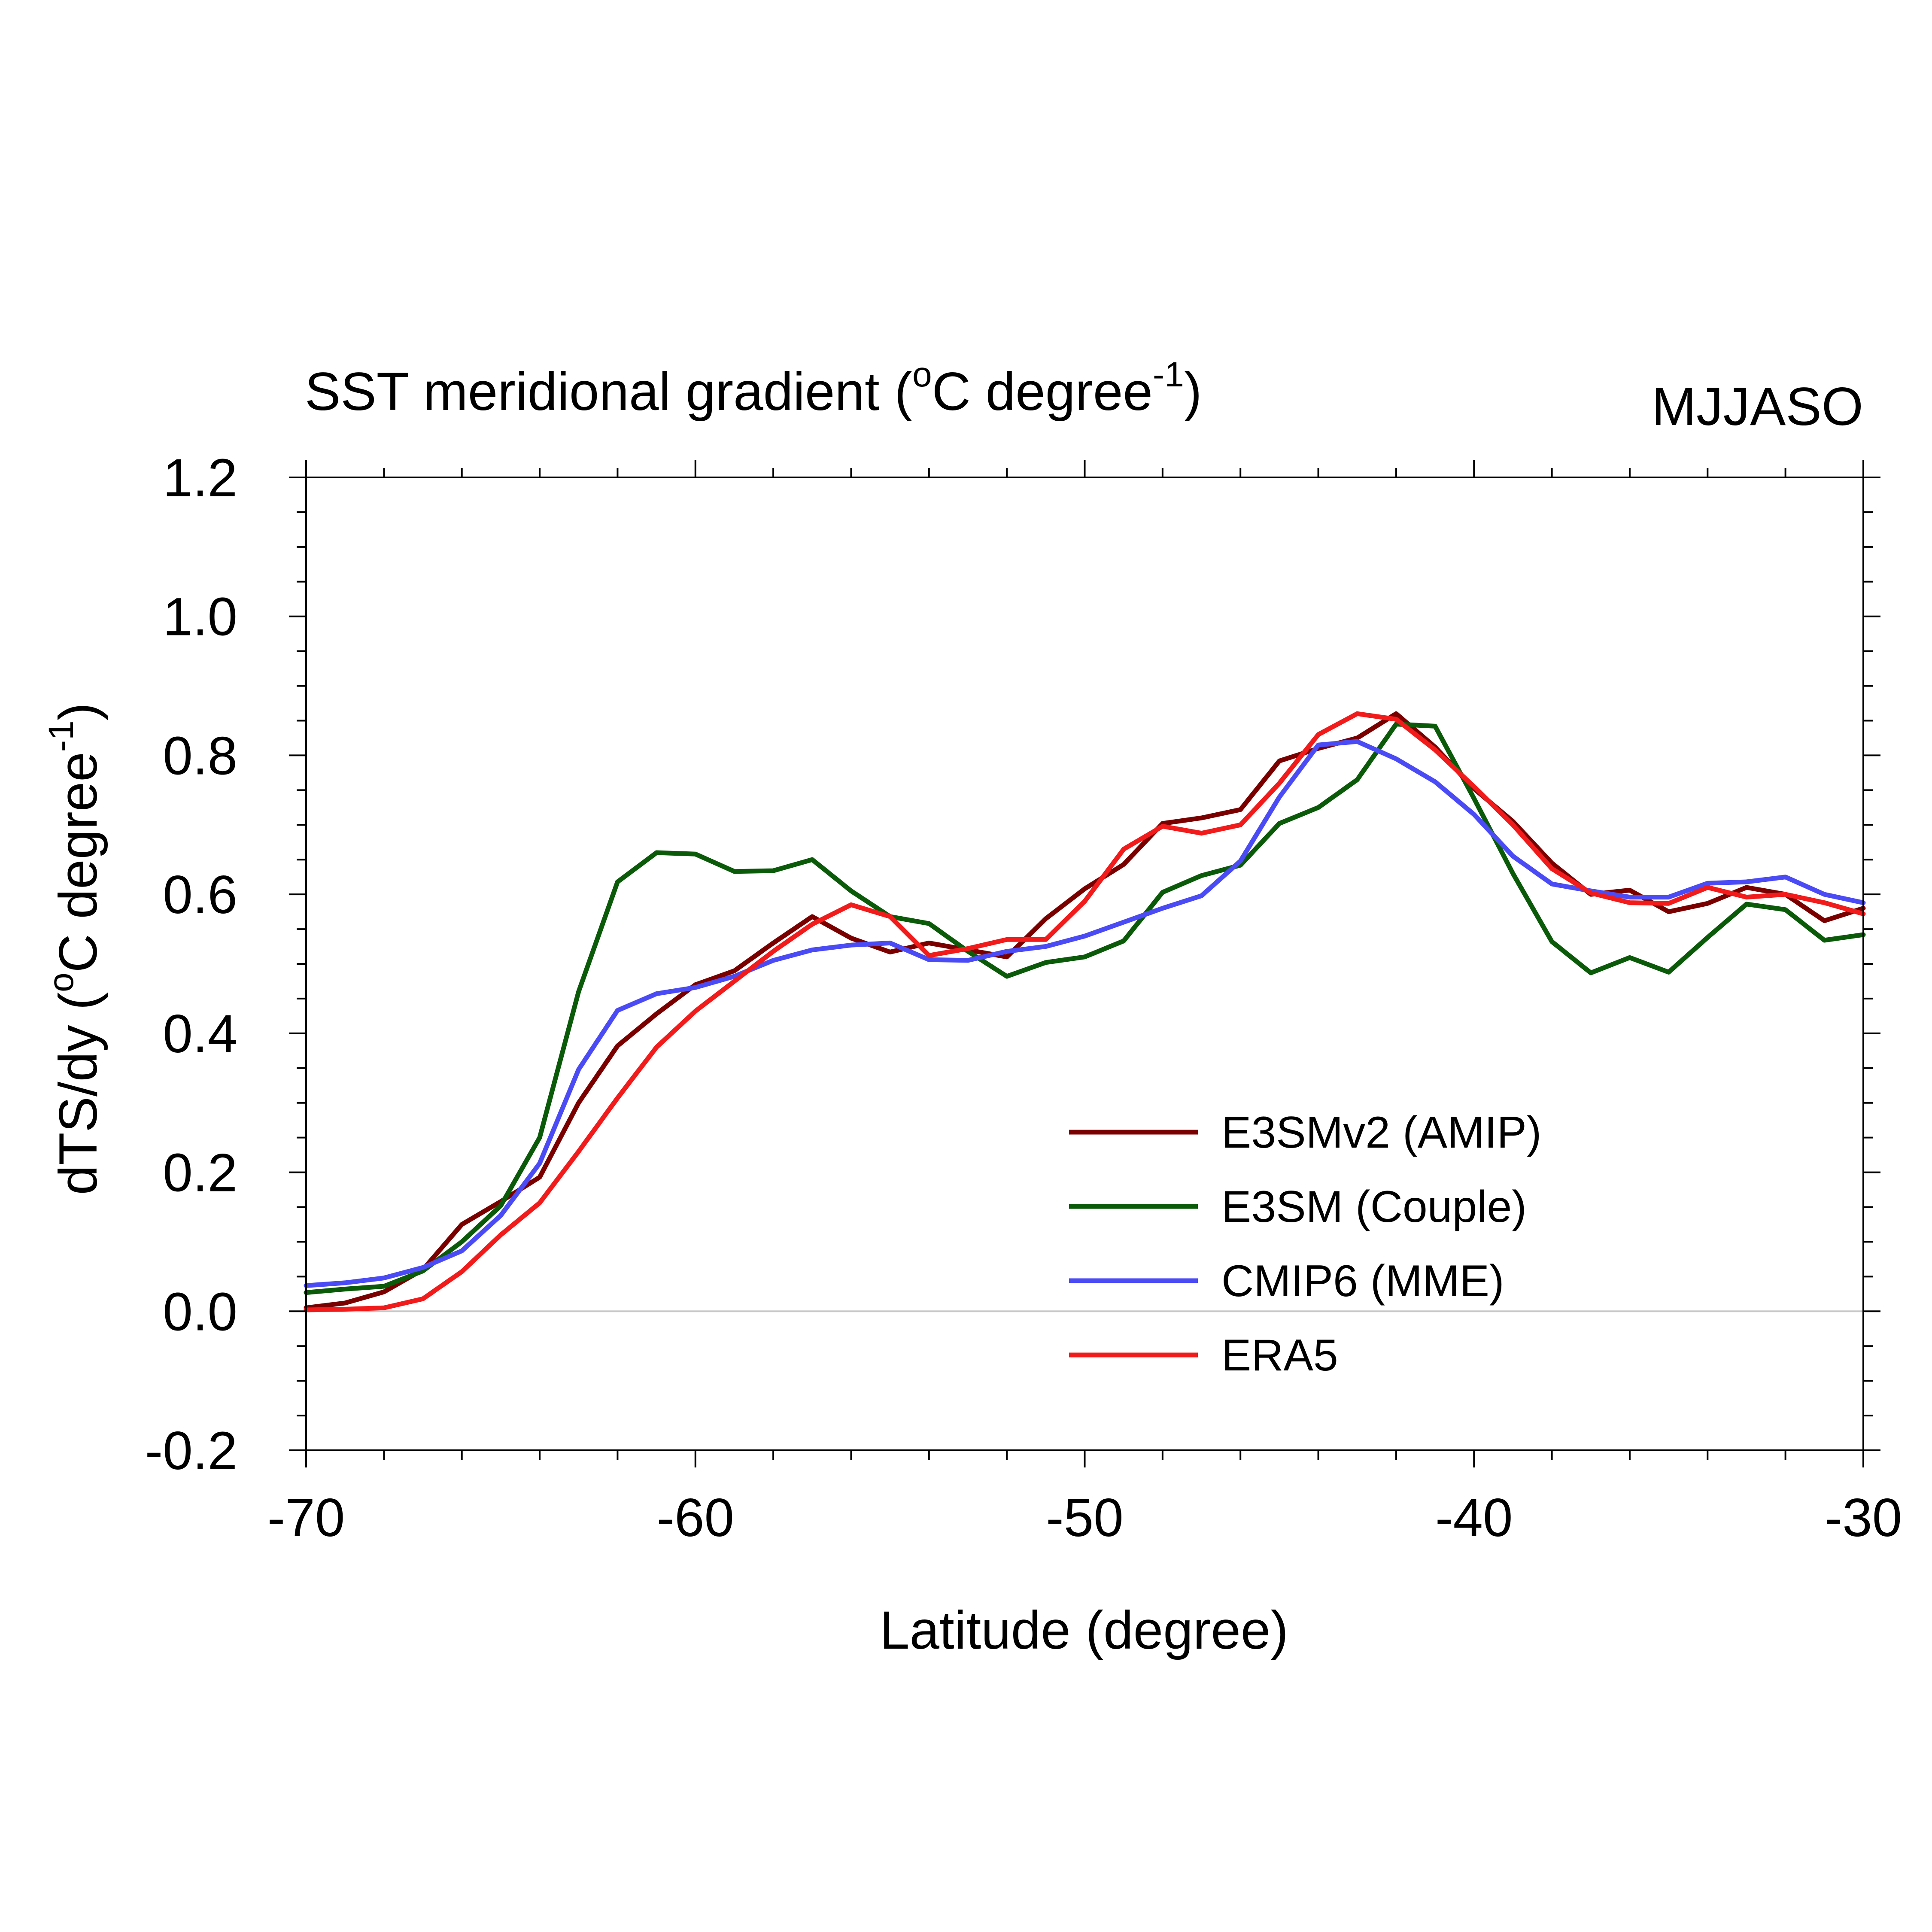  What do you see at coordinates (1474, 1518) in the screenshot?
I see `x-tick-label: -40` at bounding box center [1474, 1518].